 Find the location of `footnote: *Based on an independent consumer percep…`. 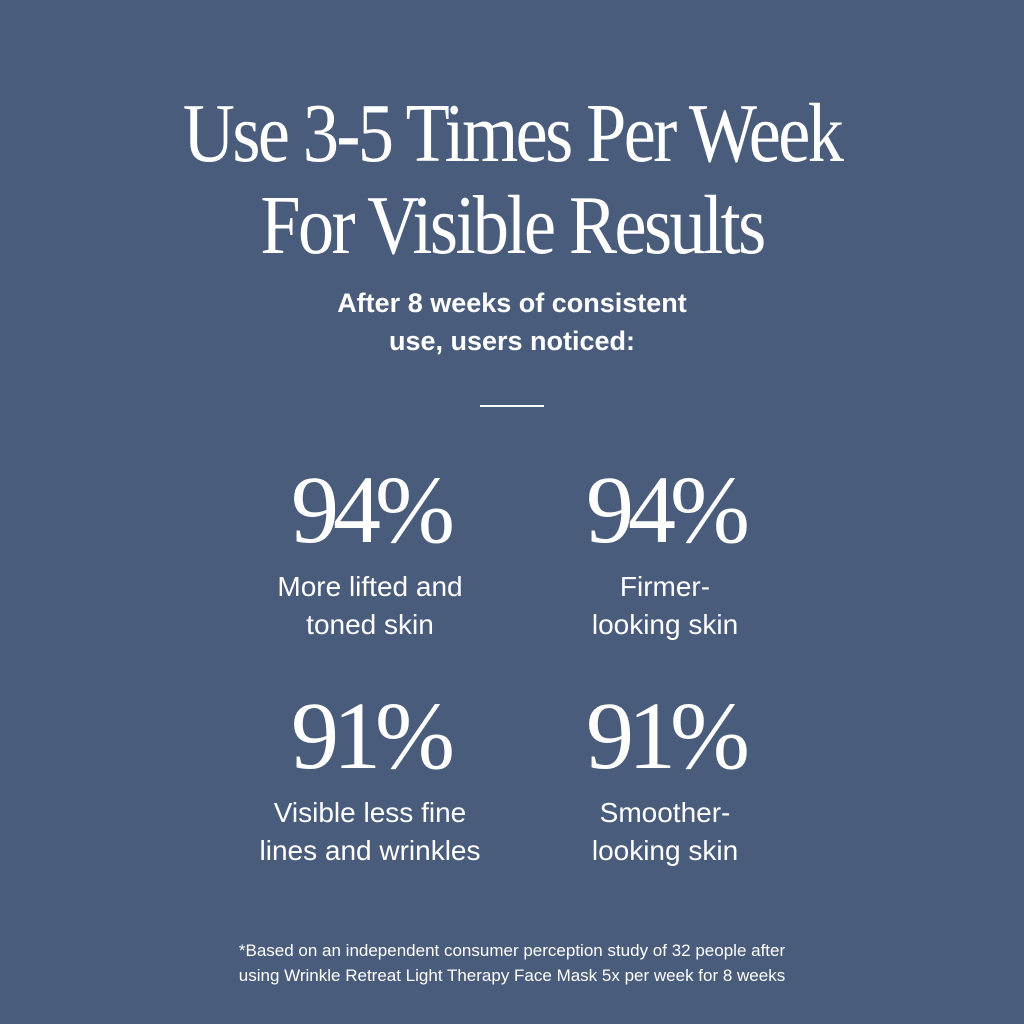

footnote: *Based on an independent consumer percep… is located at coordinates (512, 963).